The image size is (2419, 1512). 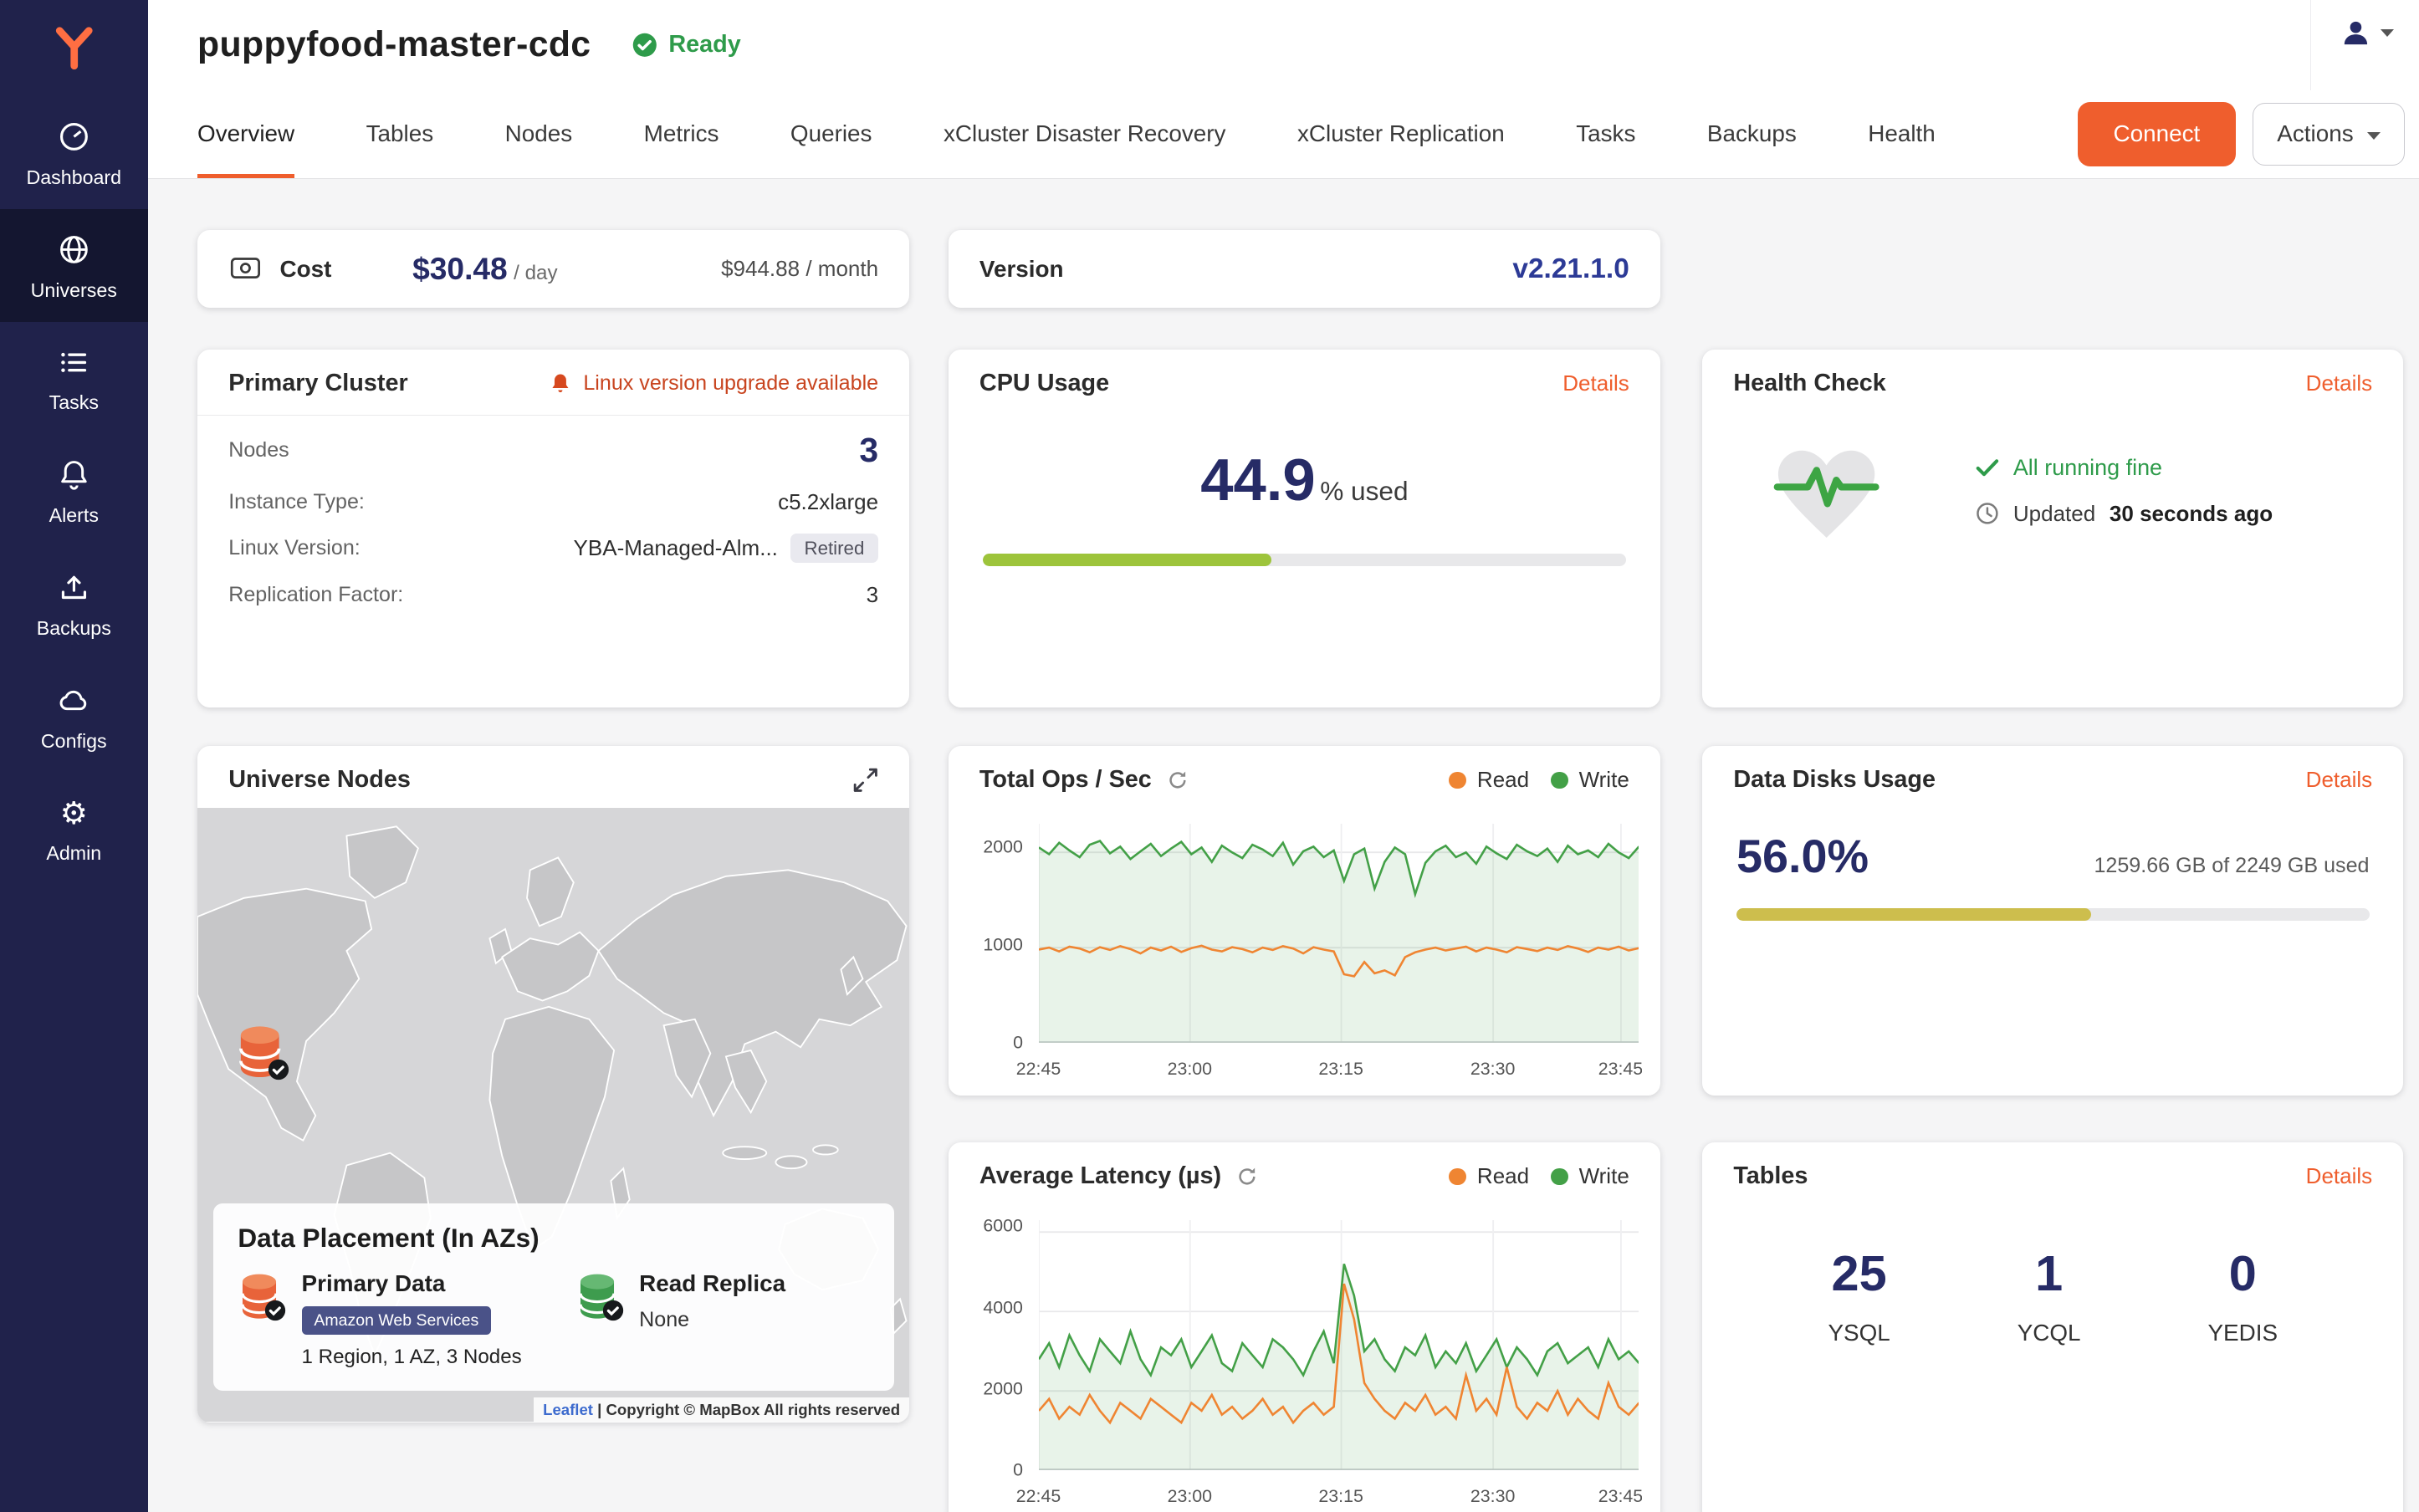 What do you see at coordinates (1606, 133) in the screenshot?
I see `tab-tasks: Tasks` at bounding box center [1606, 133].